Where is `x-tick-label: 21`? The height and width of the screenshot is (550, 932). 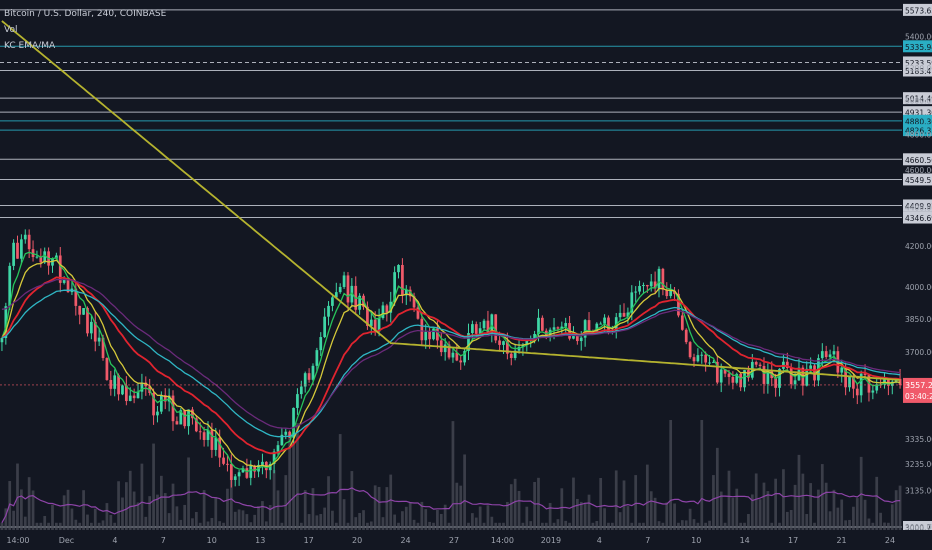
x-tick-label: 21 is located at coordinates (841, 540).